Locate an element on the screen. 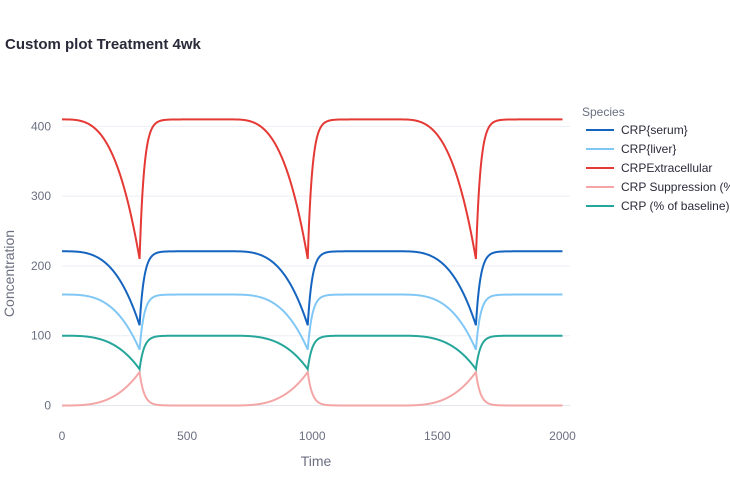 The height and width of the screenshot is (500, 730). x-tick-label: 500 is located at coordinates (187, 436).